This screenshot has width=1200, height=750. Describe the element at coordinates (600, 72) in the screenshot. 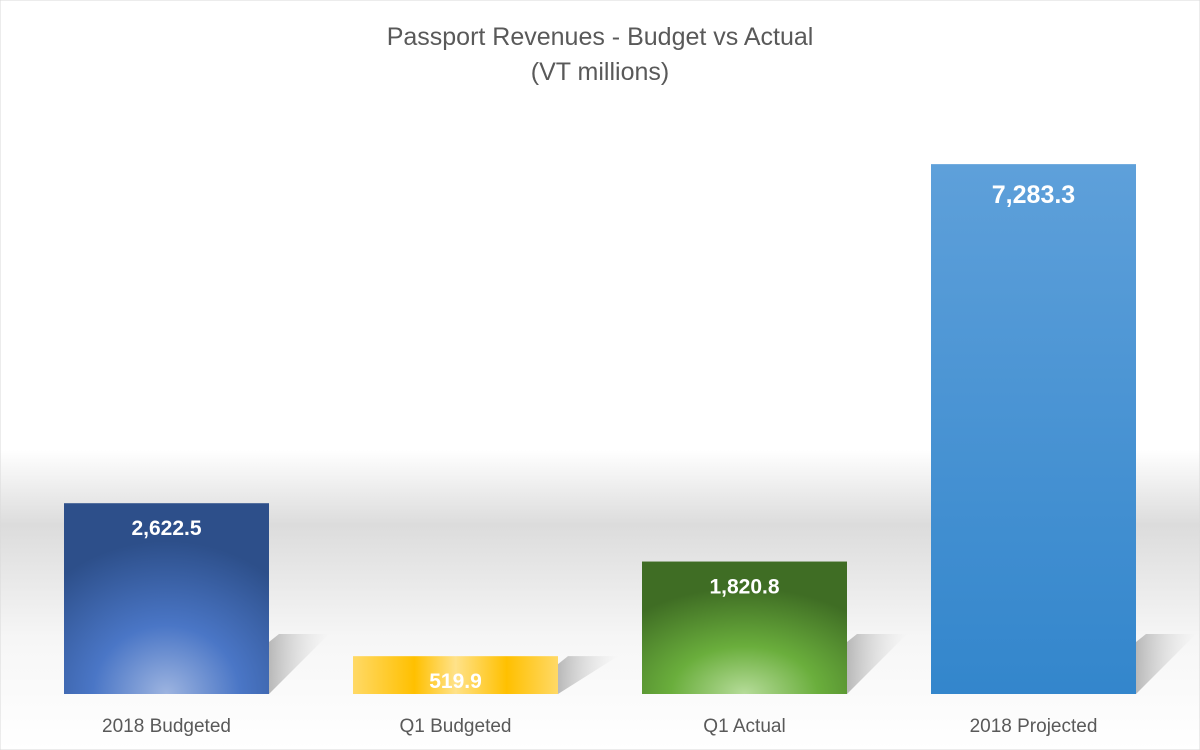

I see `chart-subtitle: (VT millions)` at that location.